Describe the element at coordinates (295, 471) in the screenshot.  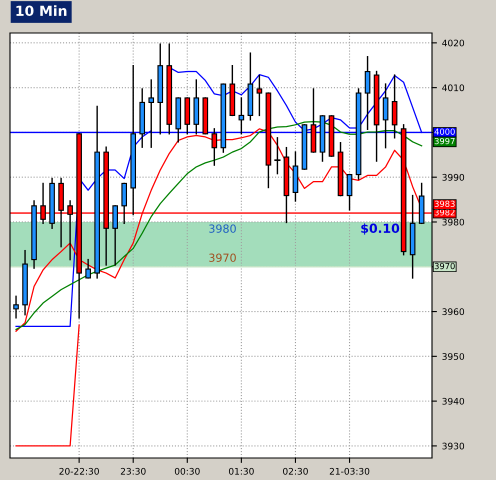
I see `x-tick-label: 02:30` at that location.